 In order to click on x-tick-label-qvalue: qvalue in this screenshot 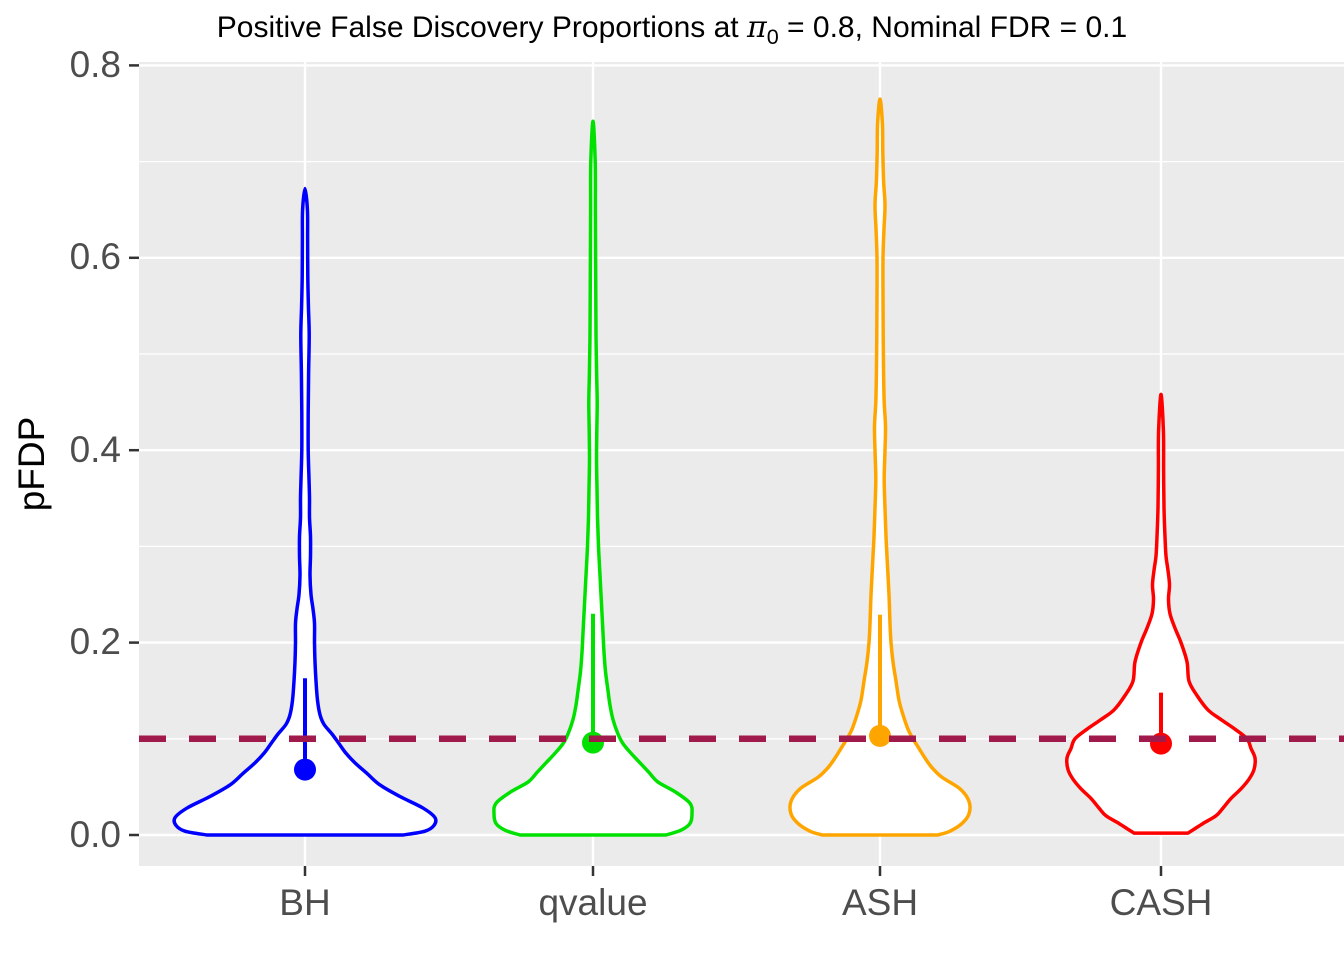, I will do `click(593, 902)`.